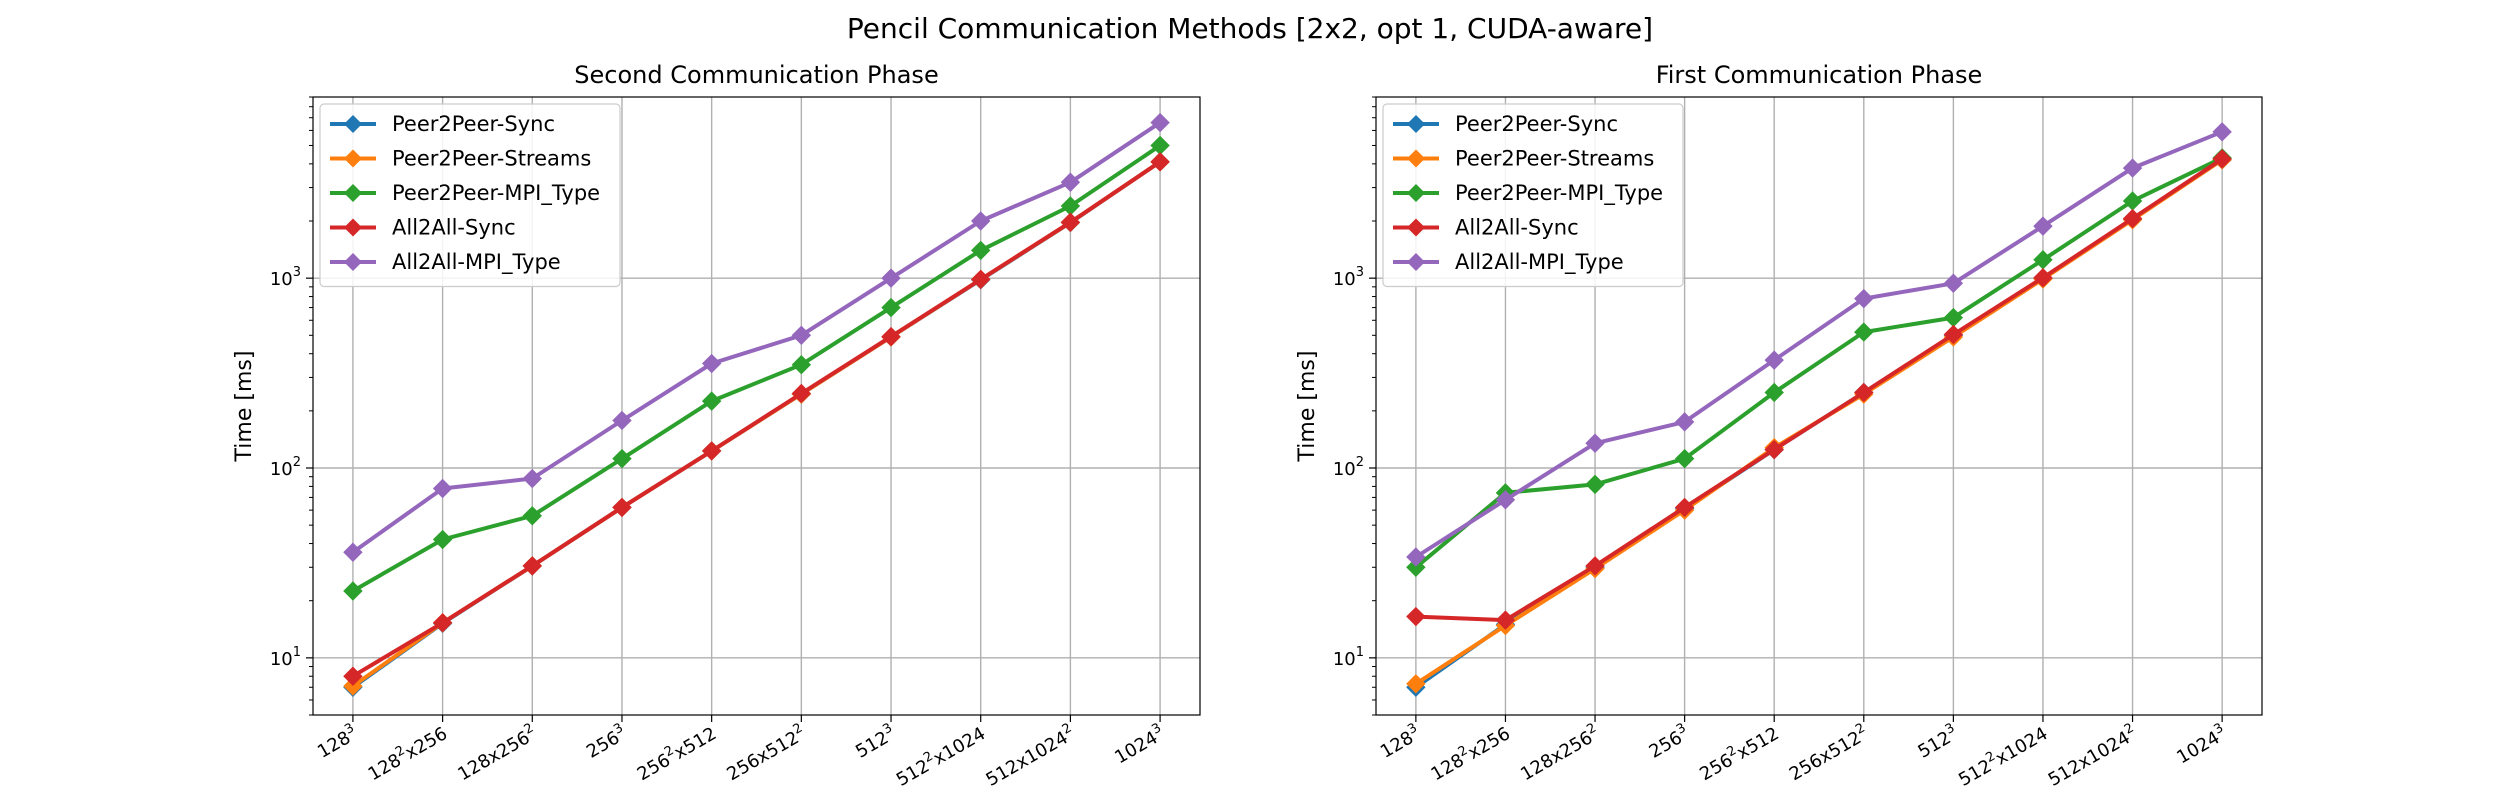  Describe the element at coordinates (285, 657) in the screenshot. I see `y-tick-label: 10¹` at that location.